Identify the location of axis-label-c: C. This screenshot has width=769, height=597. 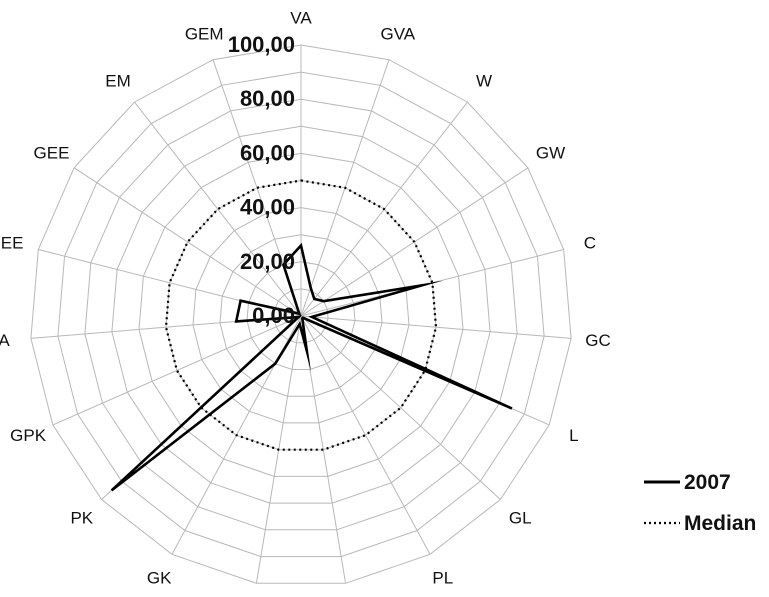
(590, 242).